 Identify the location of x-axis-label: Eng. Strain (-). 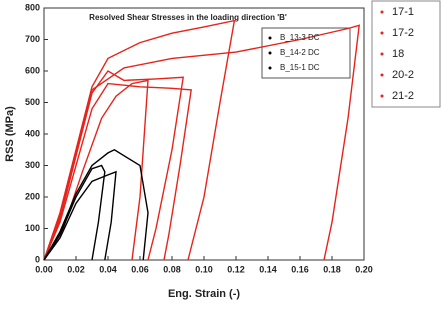
(204, 294).